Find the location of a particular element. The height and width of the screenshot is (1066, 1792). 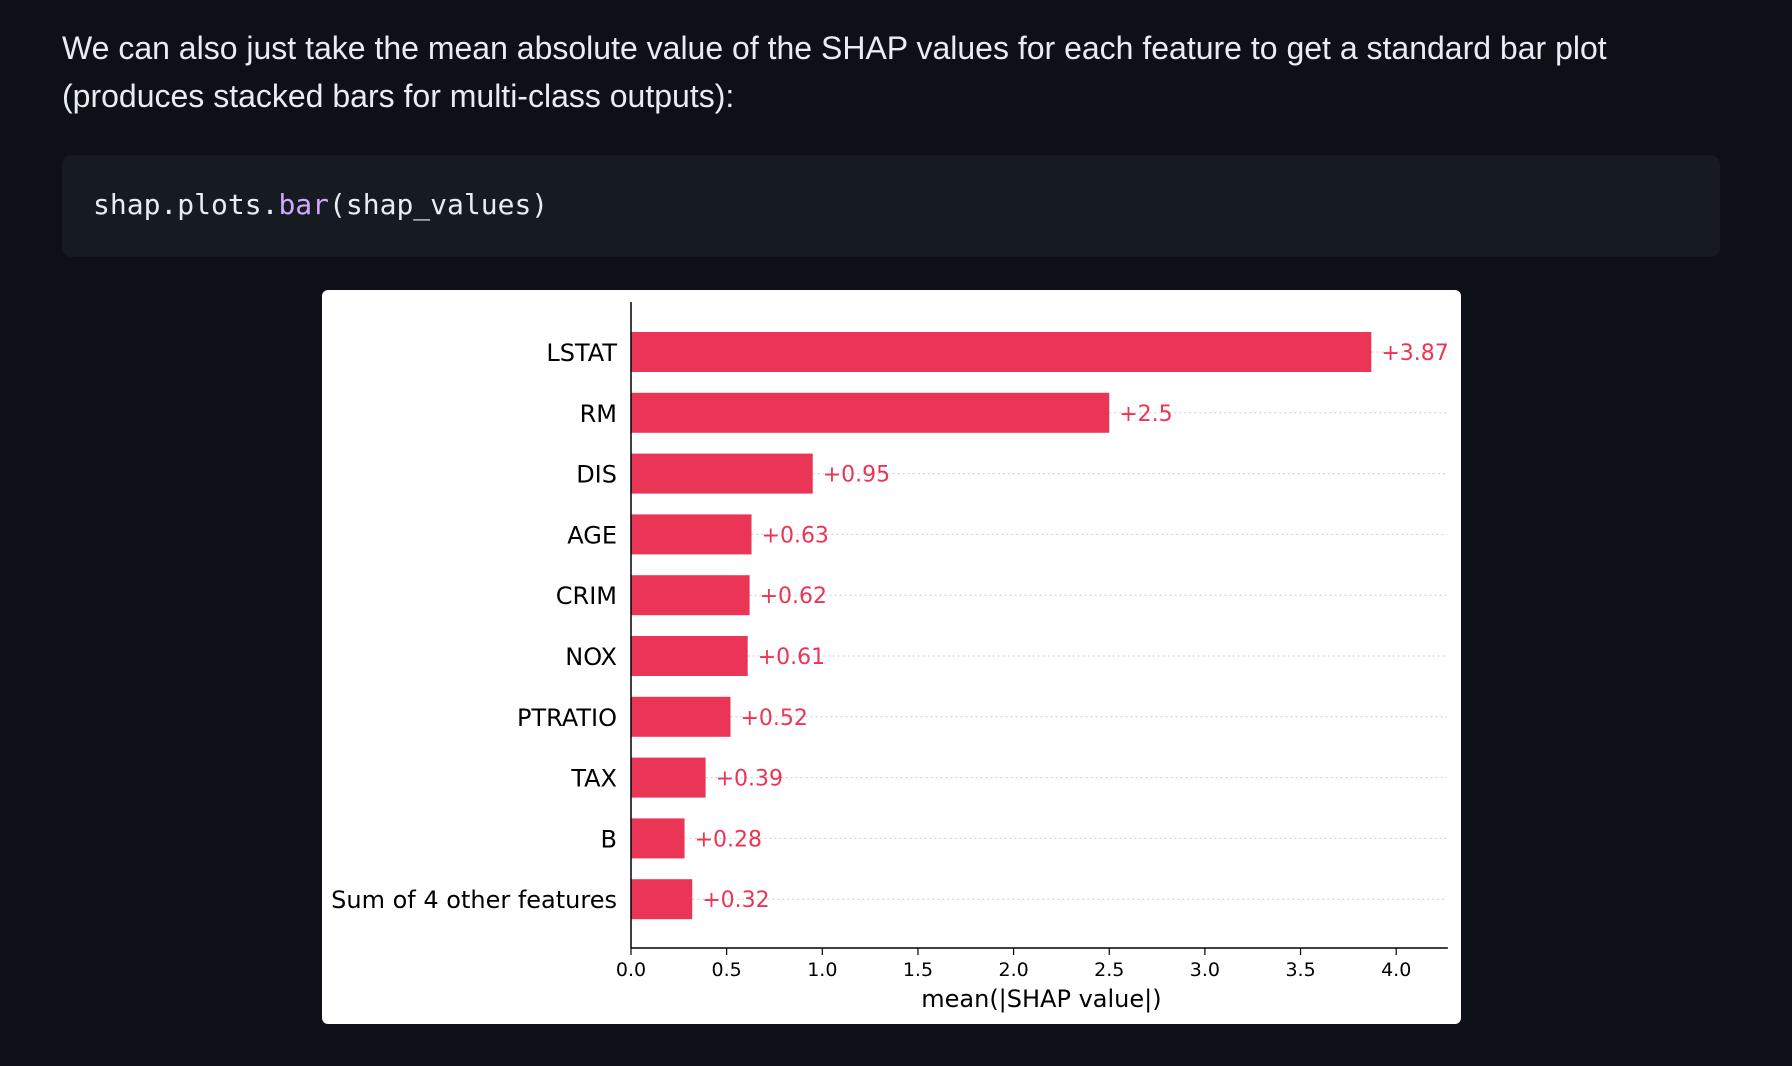

x-tick-label: 2.5 is located at coordinates (1109, 970).